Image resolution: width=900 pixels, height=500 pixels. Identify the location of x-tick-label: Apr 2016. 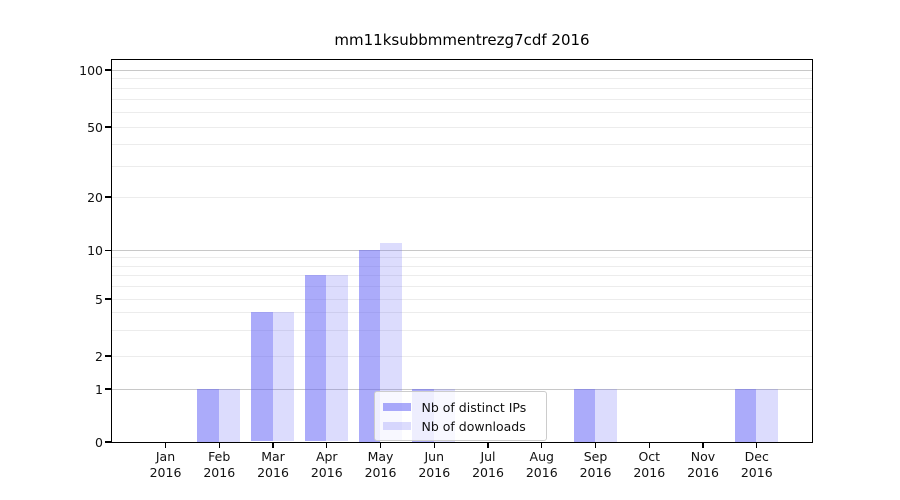
(327, 464).